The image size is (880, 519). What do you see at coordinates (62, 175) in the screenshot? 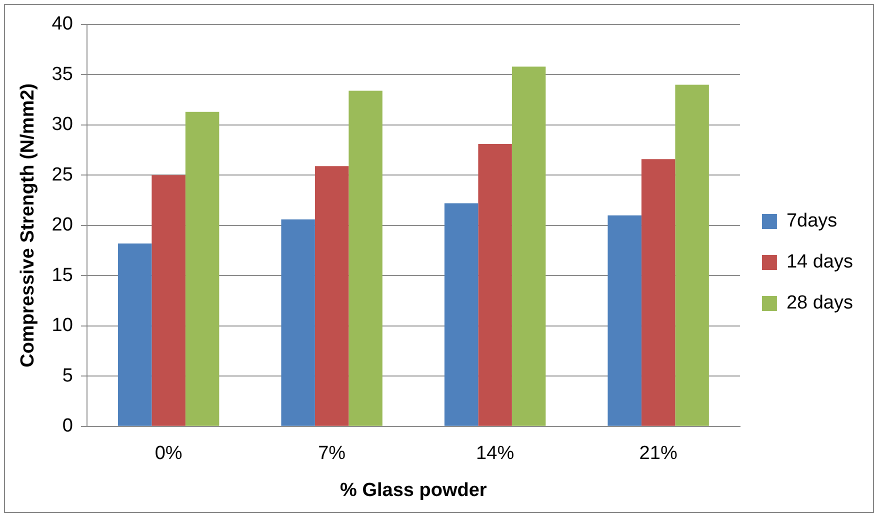
I see `y-tick-label: 25` at bounding box center [62, 175].